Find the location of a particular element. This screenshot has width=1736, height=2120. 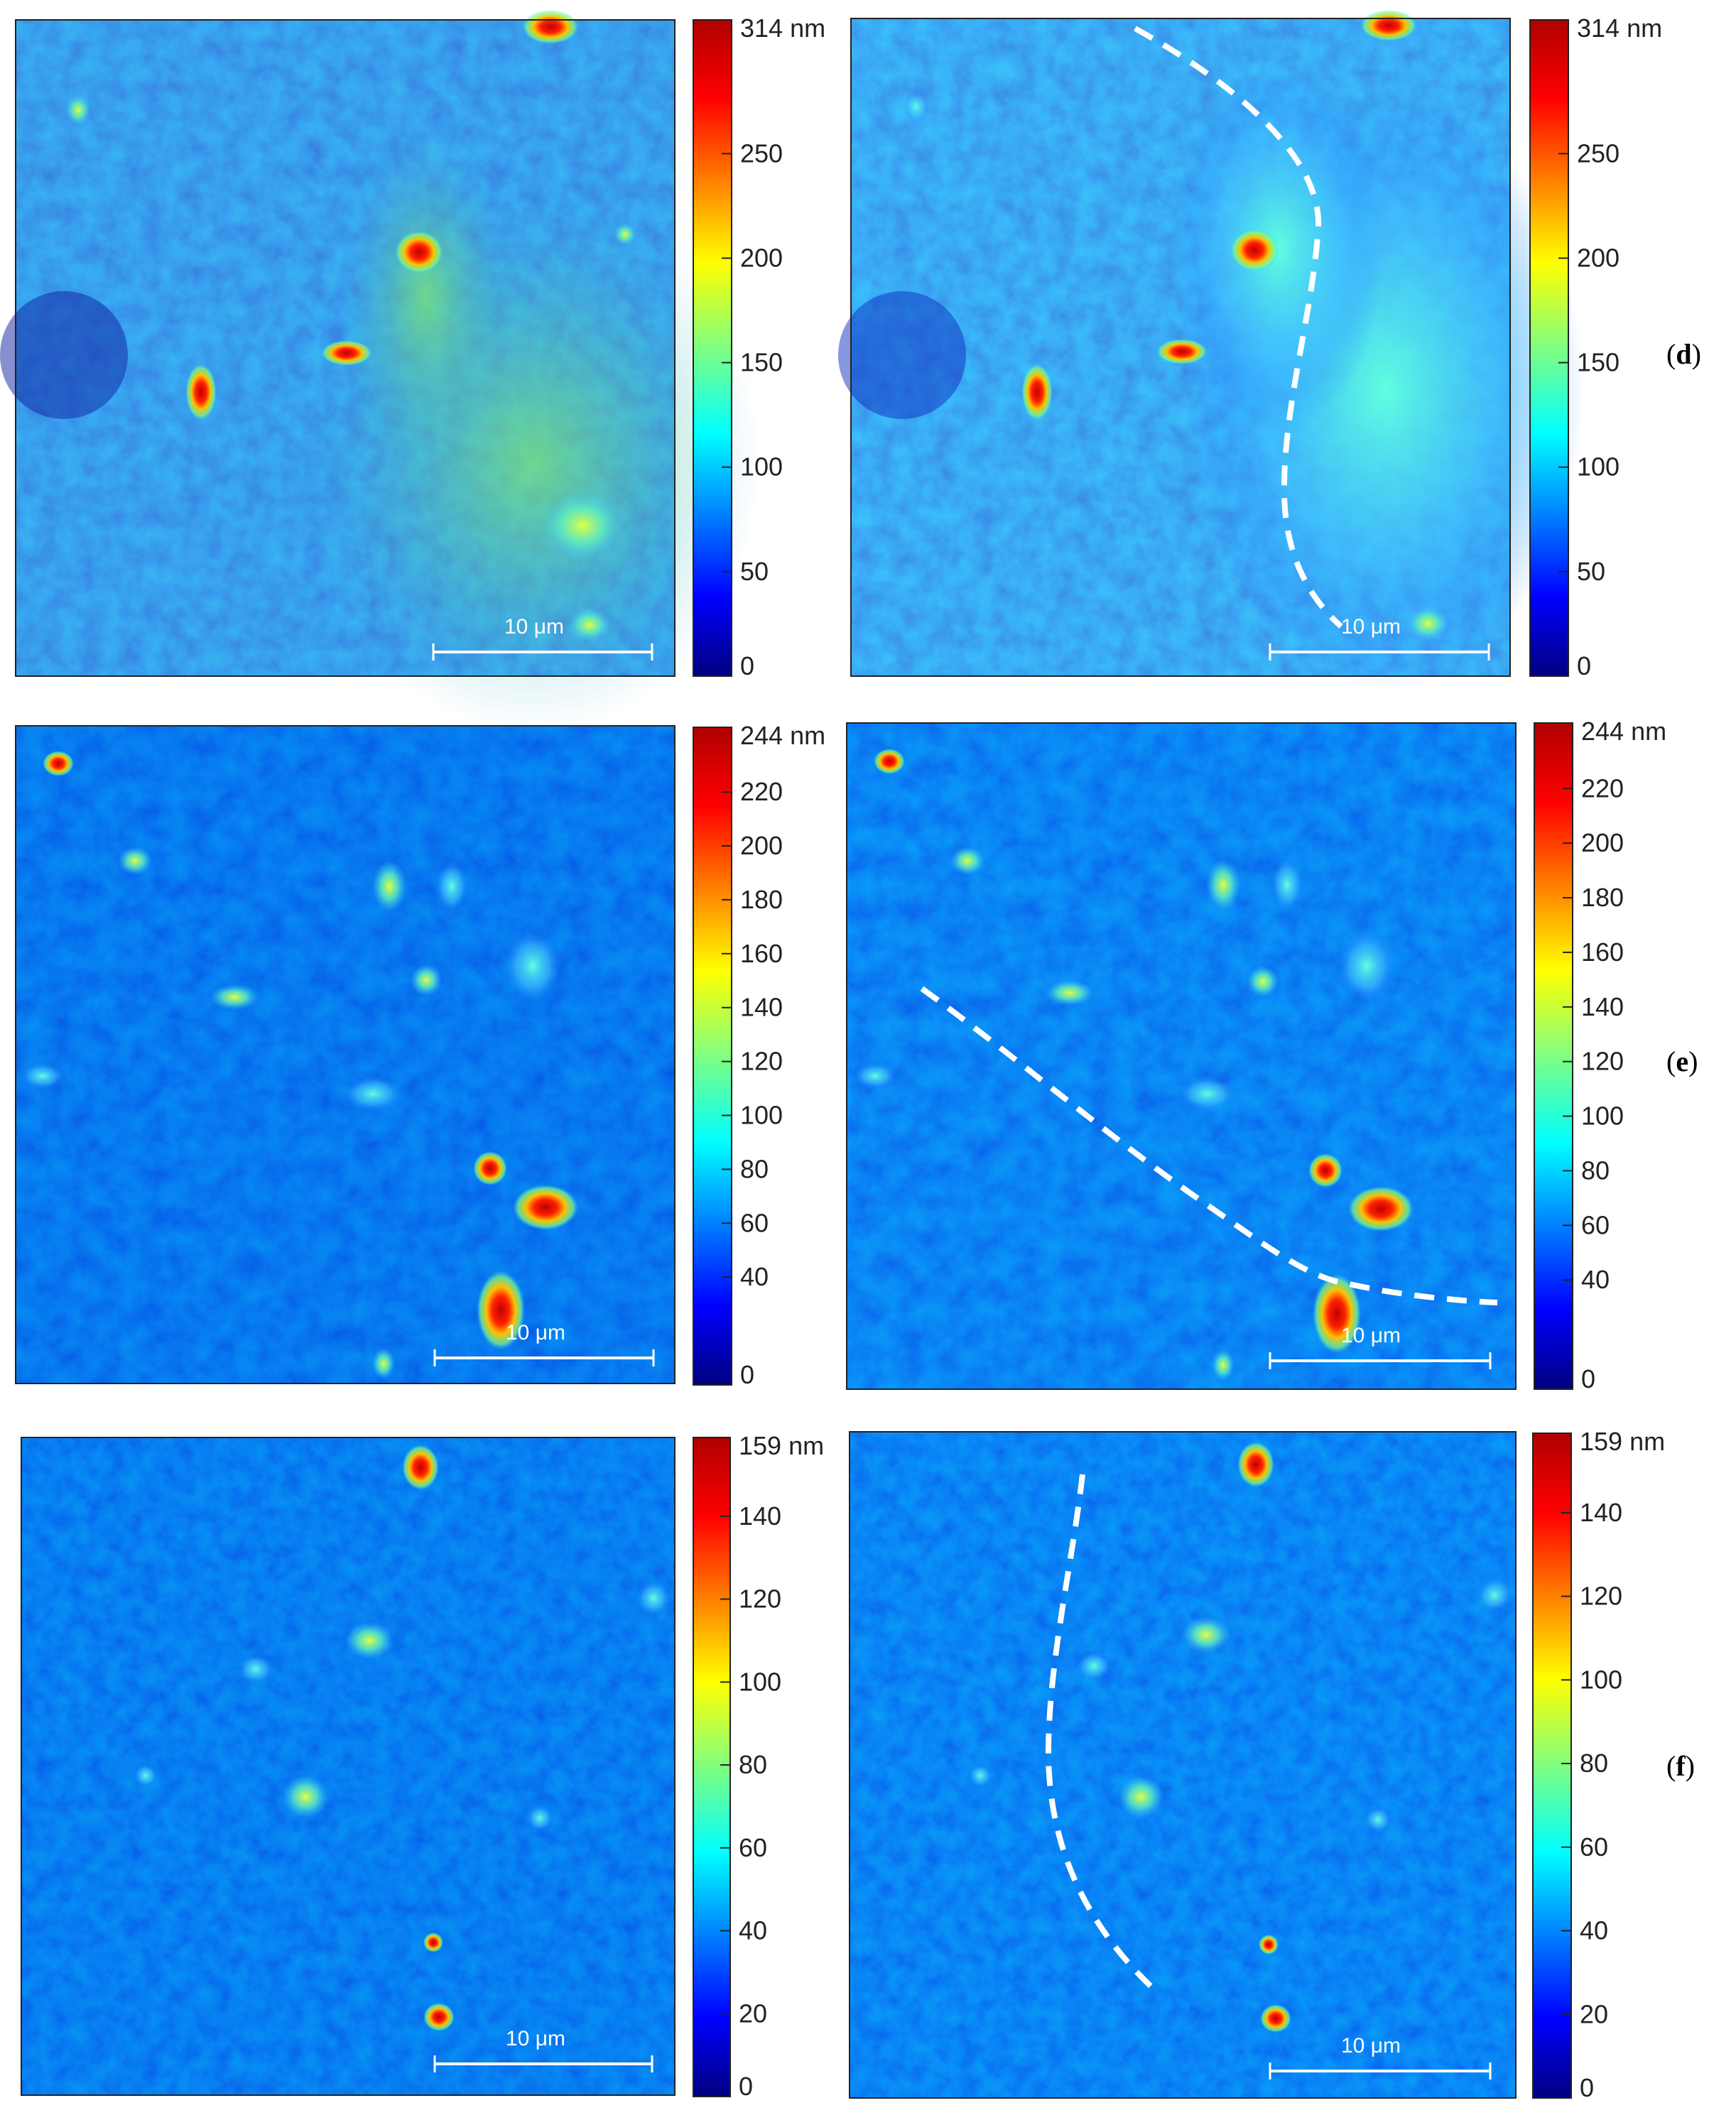

afm-image-e-left is located at coordinates (345, 1054).